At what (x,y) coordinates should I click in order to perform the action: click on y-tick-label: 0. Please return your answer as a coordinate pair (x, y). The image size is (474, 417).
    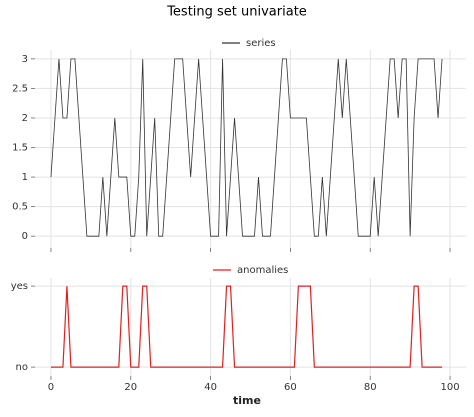
    Looking at the image, I should click on (25, 236).